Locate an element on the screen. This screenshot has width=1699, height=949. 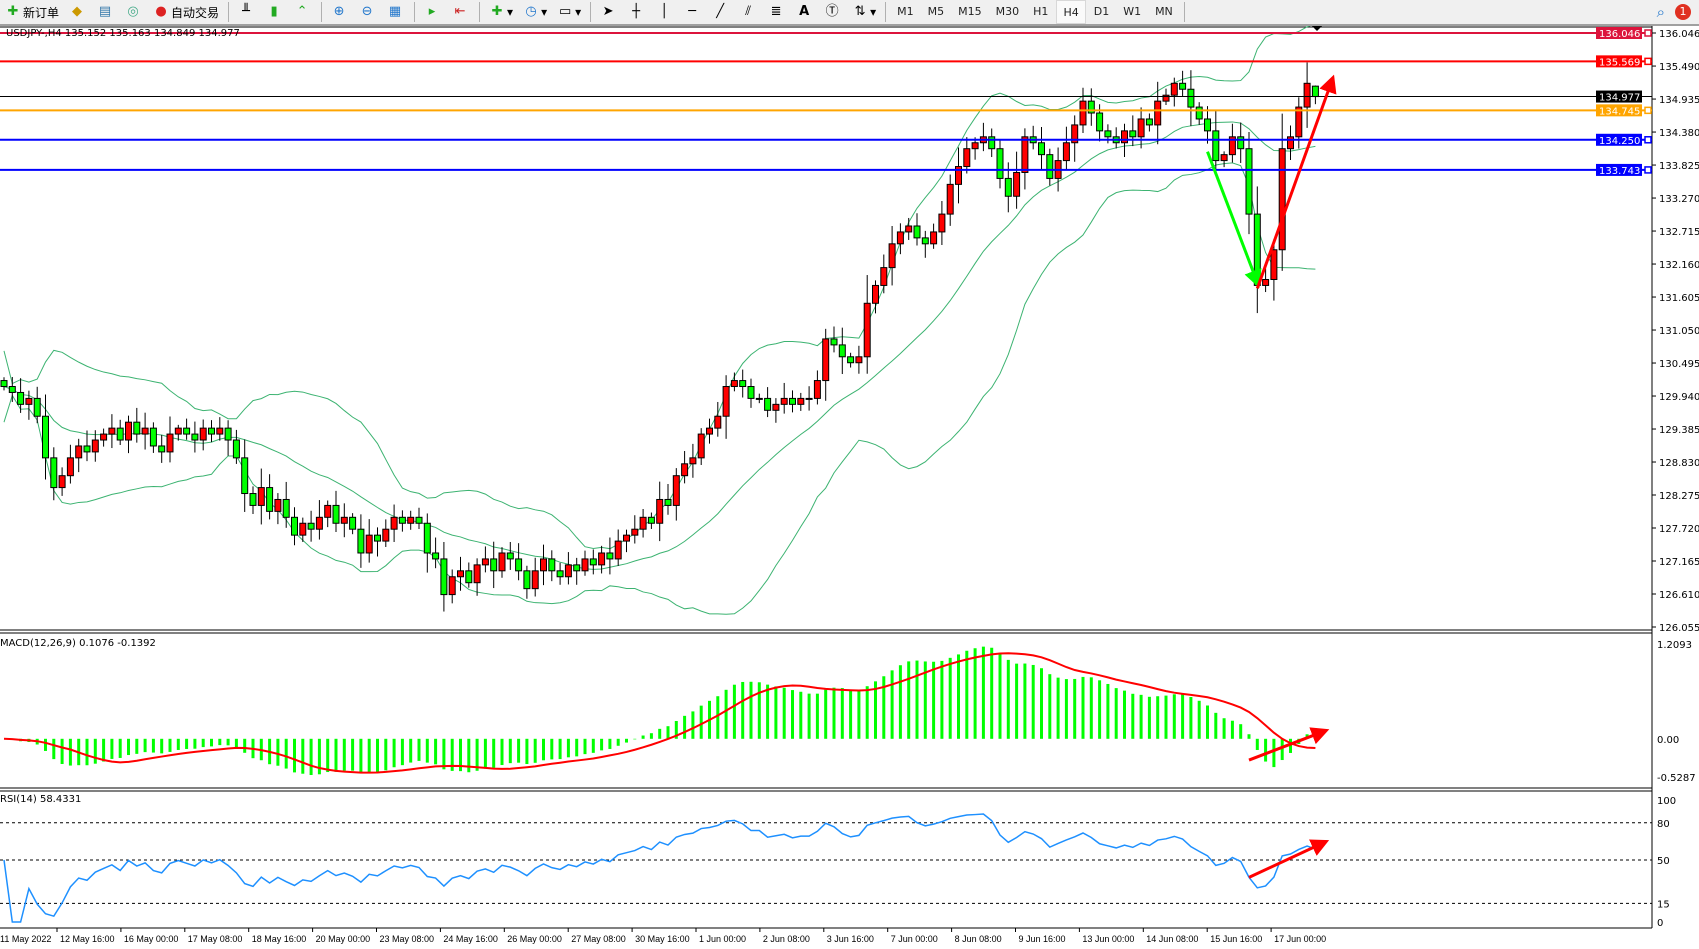
arrows-button: ⇅ ▾ is located at coordinates (864, 12).